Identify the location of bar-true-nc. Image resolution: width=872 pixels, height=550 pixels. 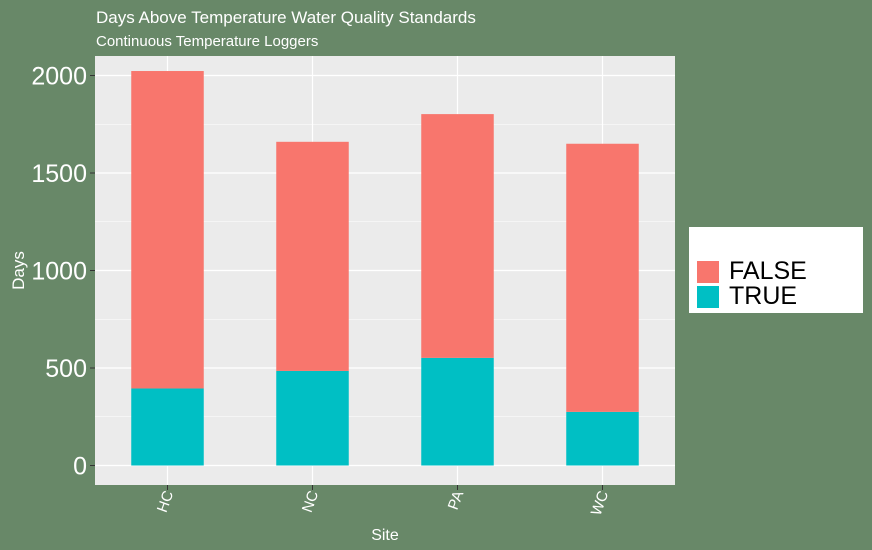
(312, 418).